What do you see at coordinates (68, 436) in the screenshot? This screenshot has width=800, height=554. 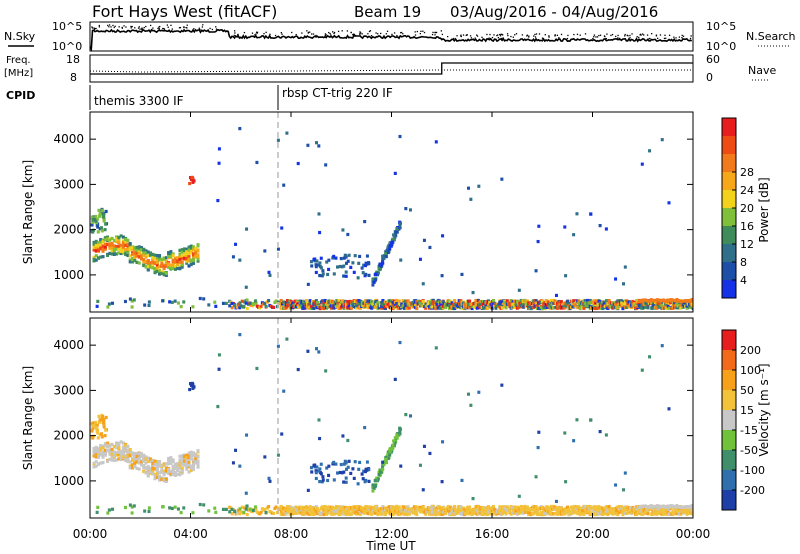 I see `y-tick-label: 2000` at bounding box center [68, 436].